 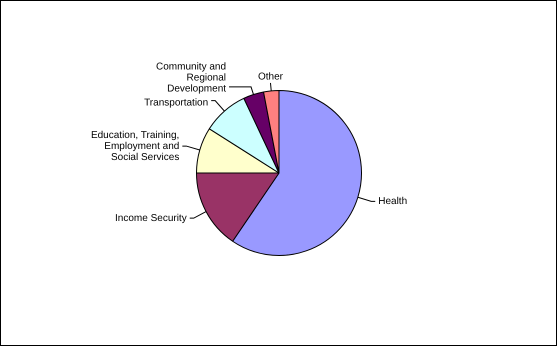 What do you see at coordinates (271, 77) in the screenshot?
I see `slice-label: Other` at bounding box center [271, 77].